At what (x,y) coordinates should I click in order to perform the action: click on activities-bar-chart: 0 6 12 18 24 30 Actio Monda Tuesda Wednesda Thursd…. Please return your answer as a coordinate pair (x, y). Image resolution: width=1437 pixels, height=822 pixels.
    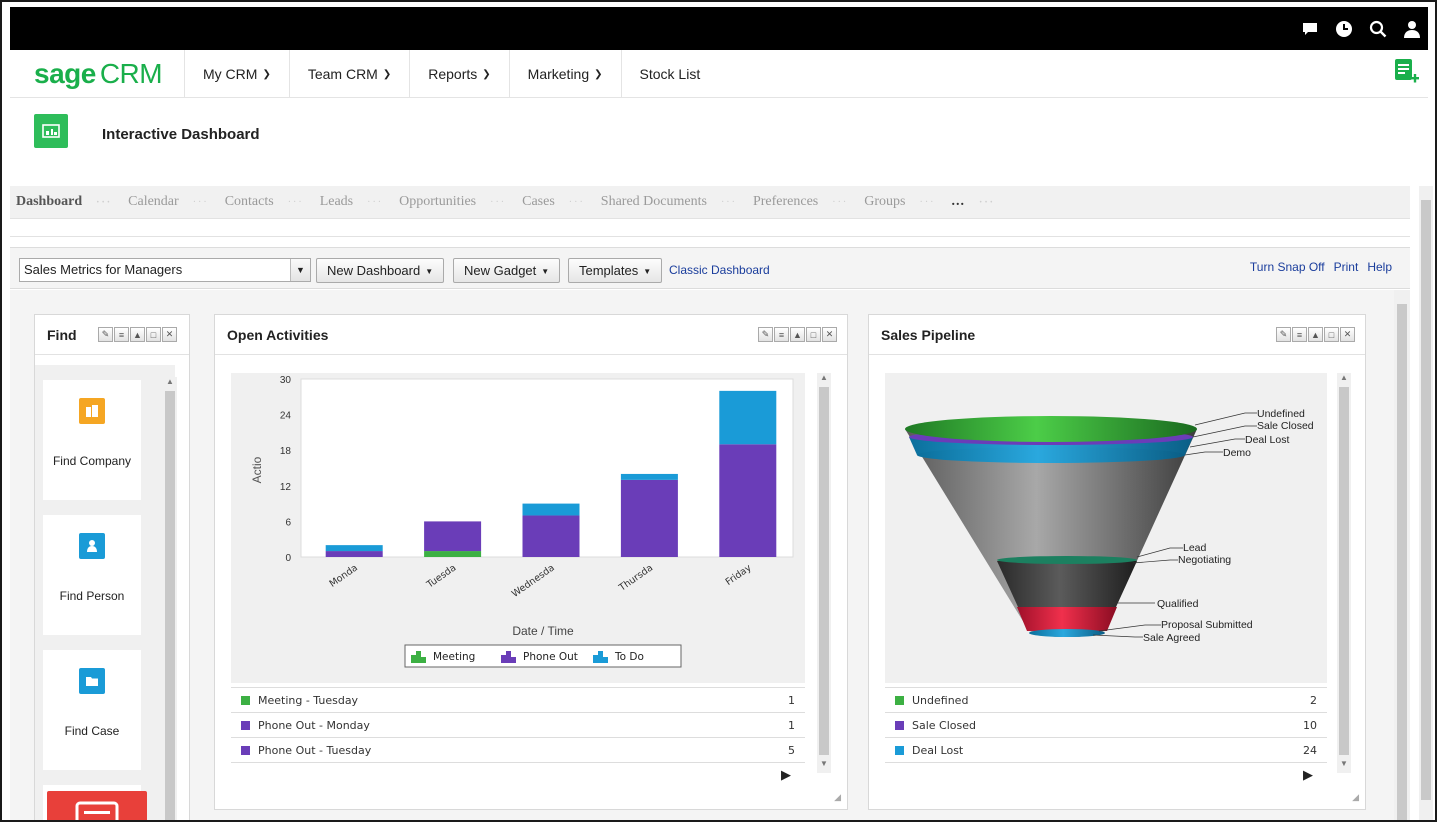
    Looking at the image, I should click on (522, 521).